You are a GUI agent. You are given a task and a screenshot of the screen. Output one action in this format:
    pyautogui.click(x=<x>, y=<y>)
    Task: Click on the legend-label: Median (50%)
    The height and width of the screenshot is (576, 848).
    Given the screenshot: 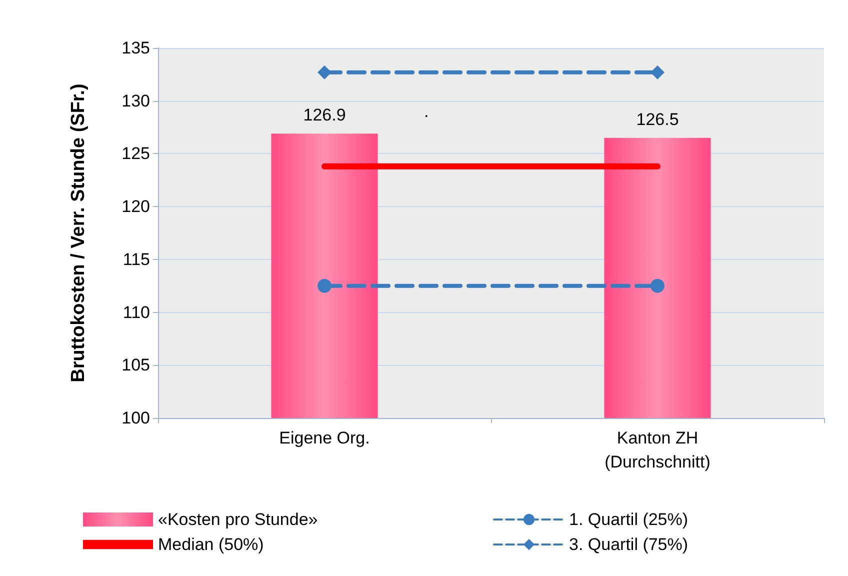 What is the action you would take?
    pyautogui.click(x=211, y=544)
    